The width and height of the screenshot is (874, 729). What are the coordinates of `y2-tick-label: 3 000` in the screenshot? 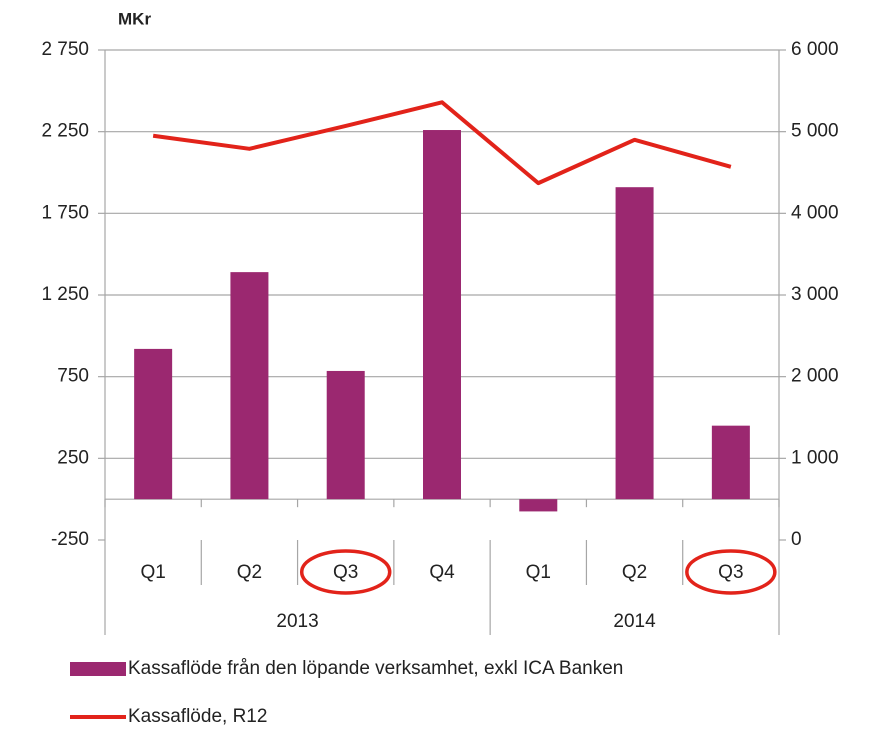 It's located at (815, 294).